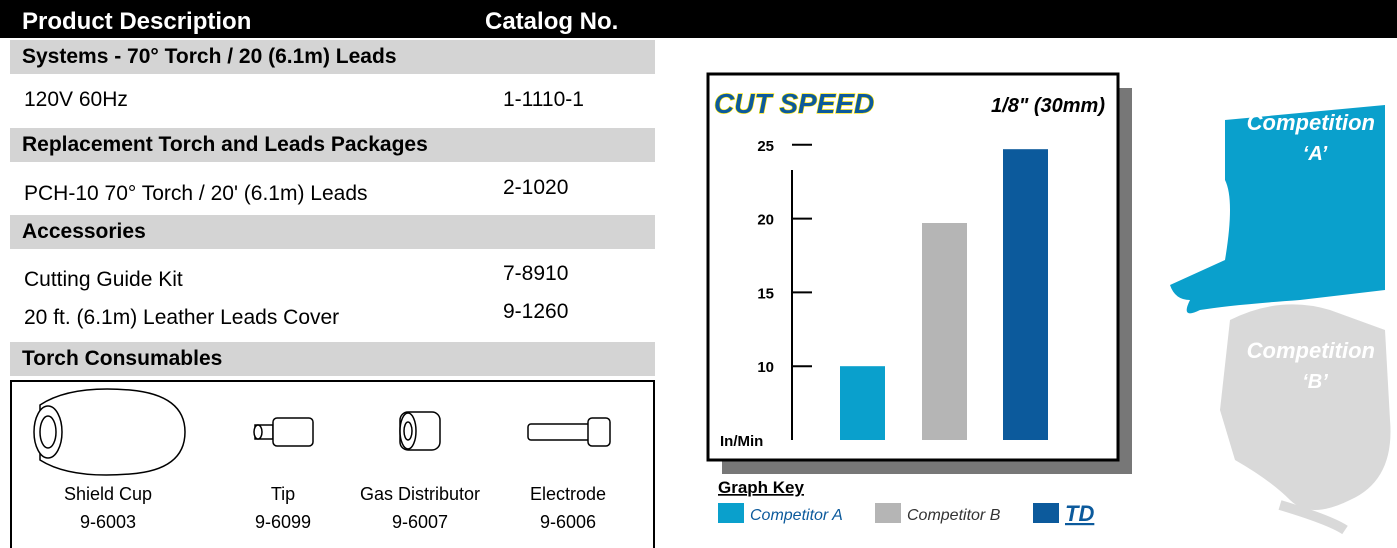 This screenshot has width=1397, height=548. What do you see at coordinates (536, 311) in the screenshot?
I see `catalog-number: 9-1260` at bounding box center [536, 311].